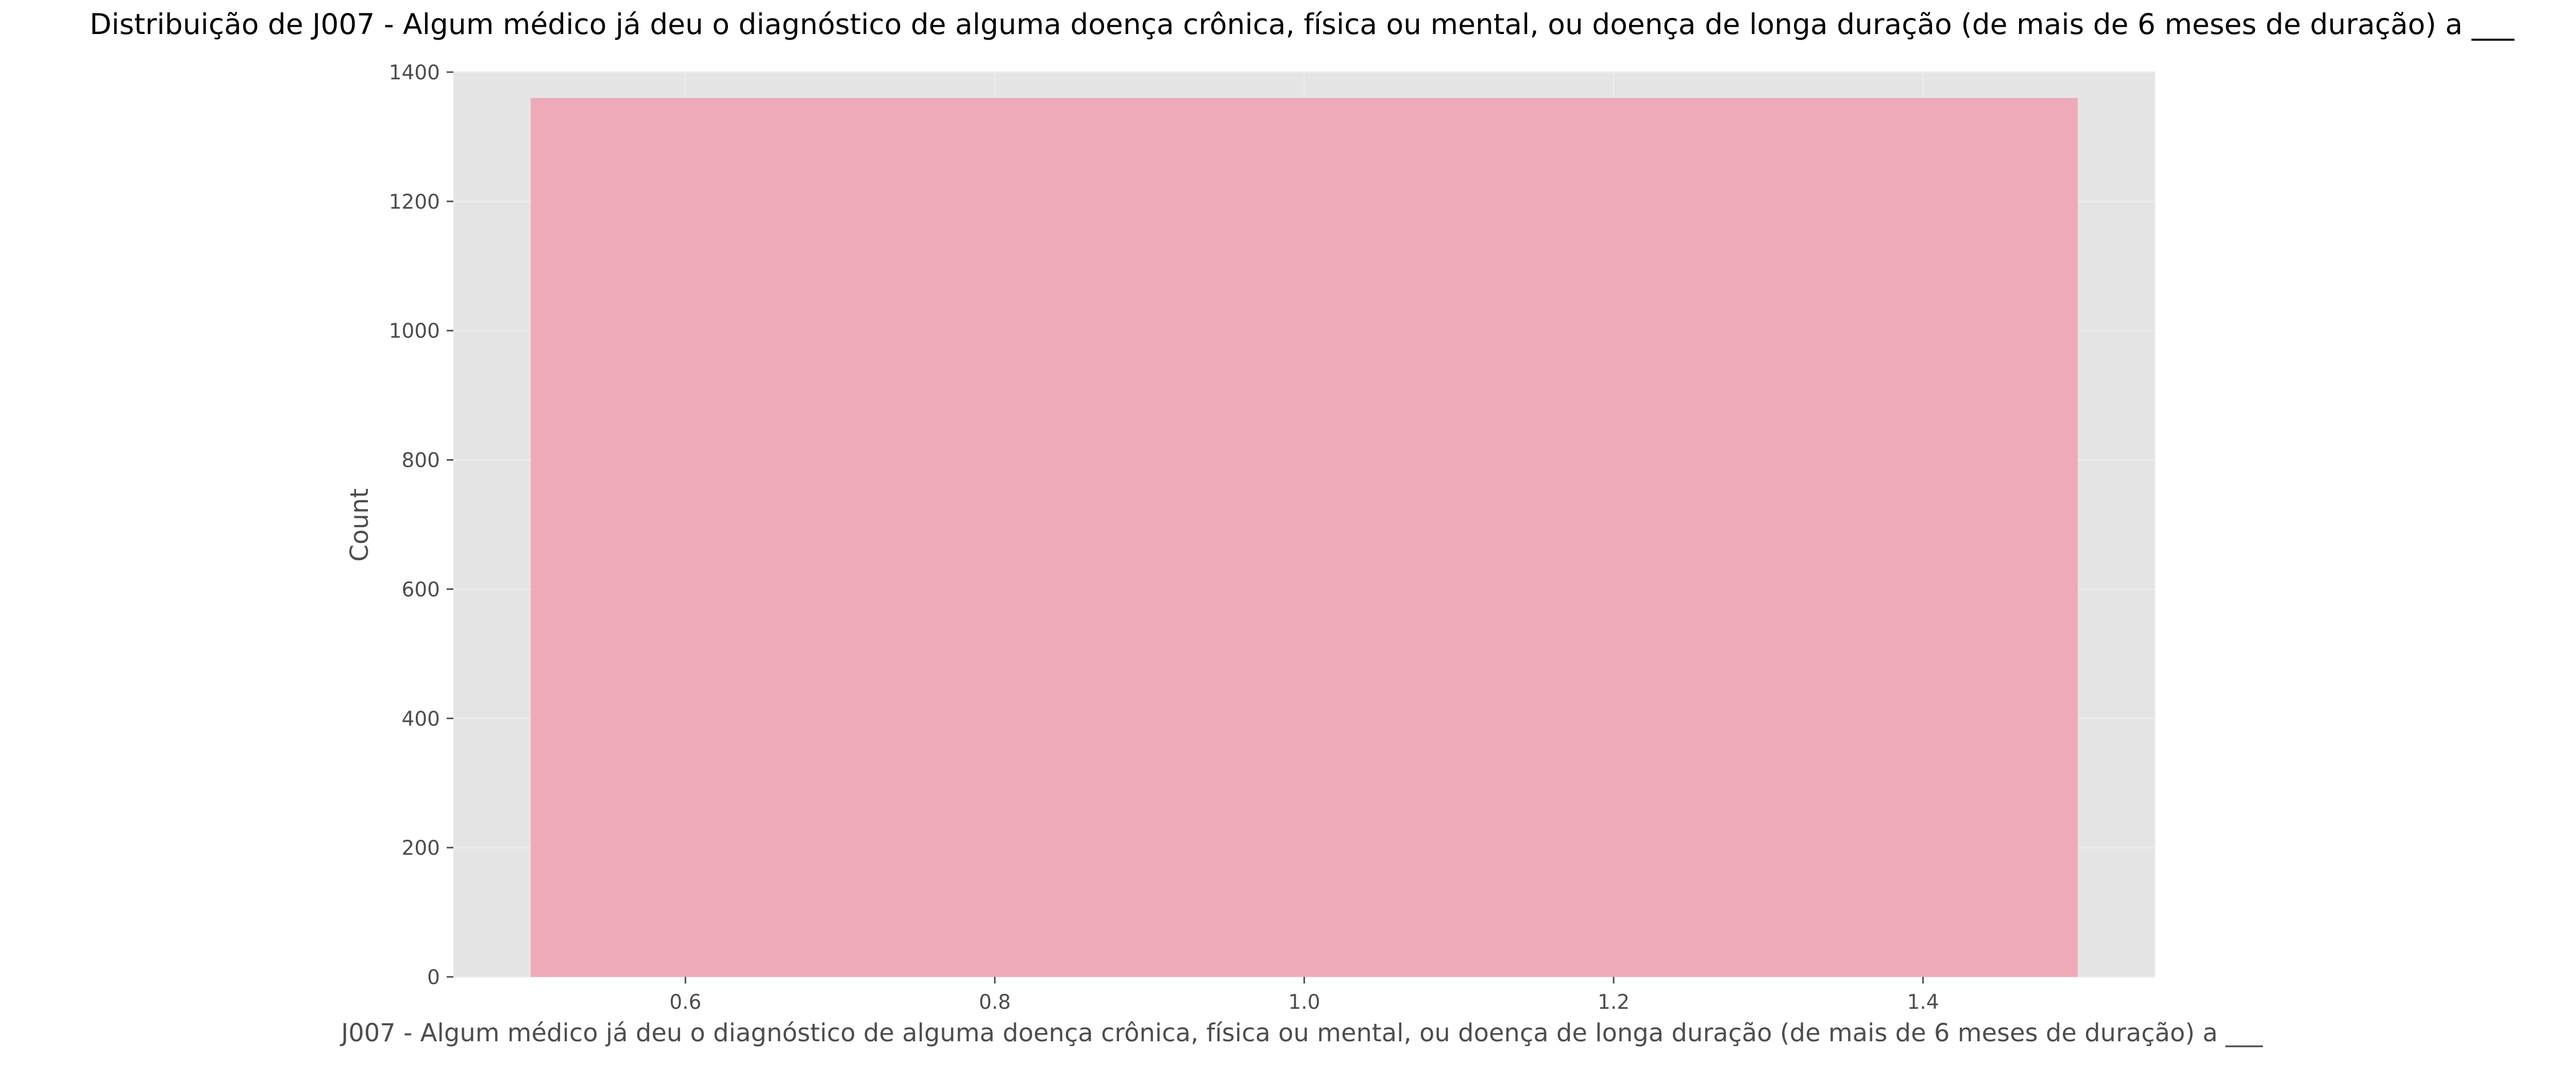 The image size is (2576, 1066). What do you see at coordinates (414, 331) in the screenshot?
I see `y-tick-label: 1000` at bounding box center [414, 331].